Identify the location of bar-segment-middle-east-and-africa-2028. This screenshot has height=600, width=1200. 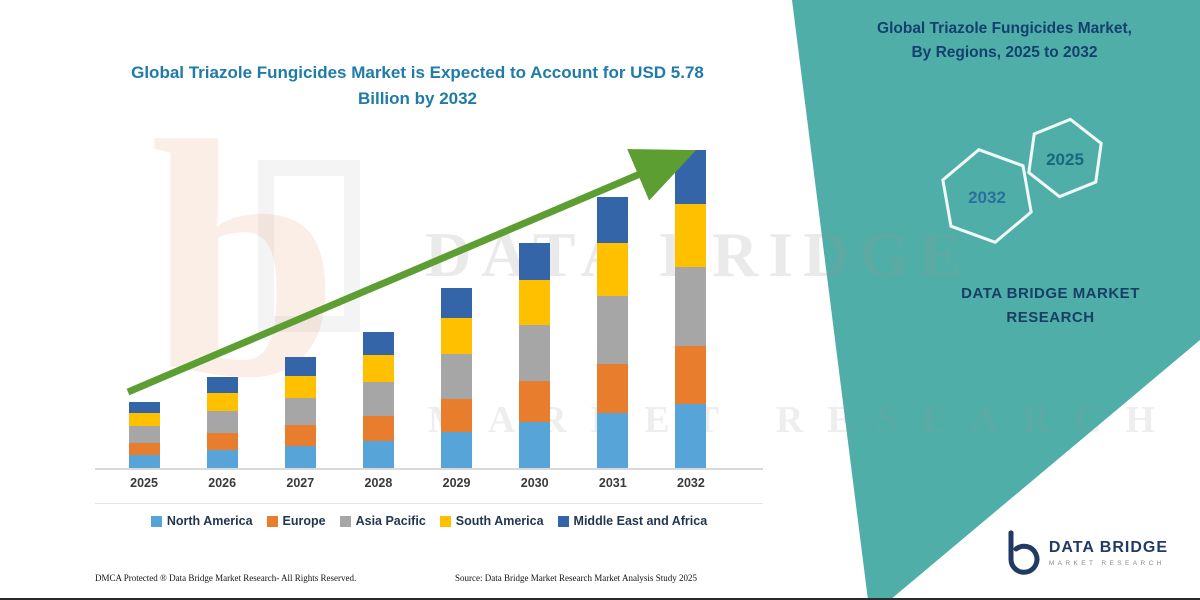
(378, 344).